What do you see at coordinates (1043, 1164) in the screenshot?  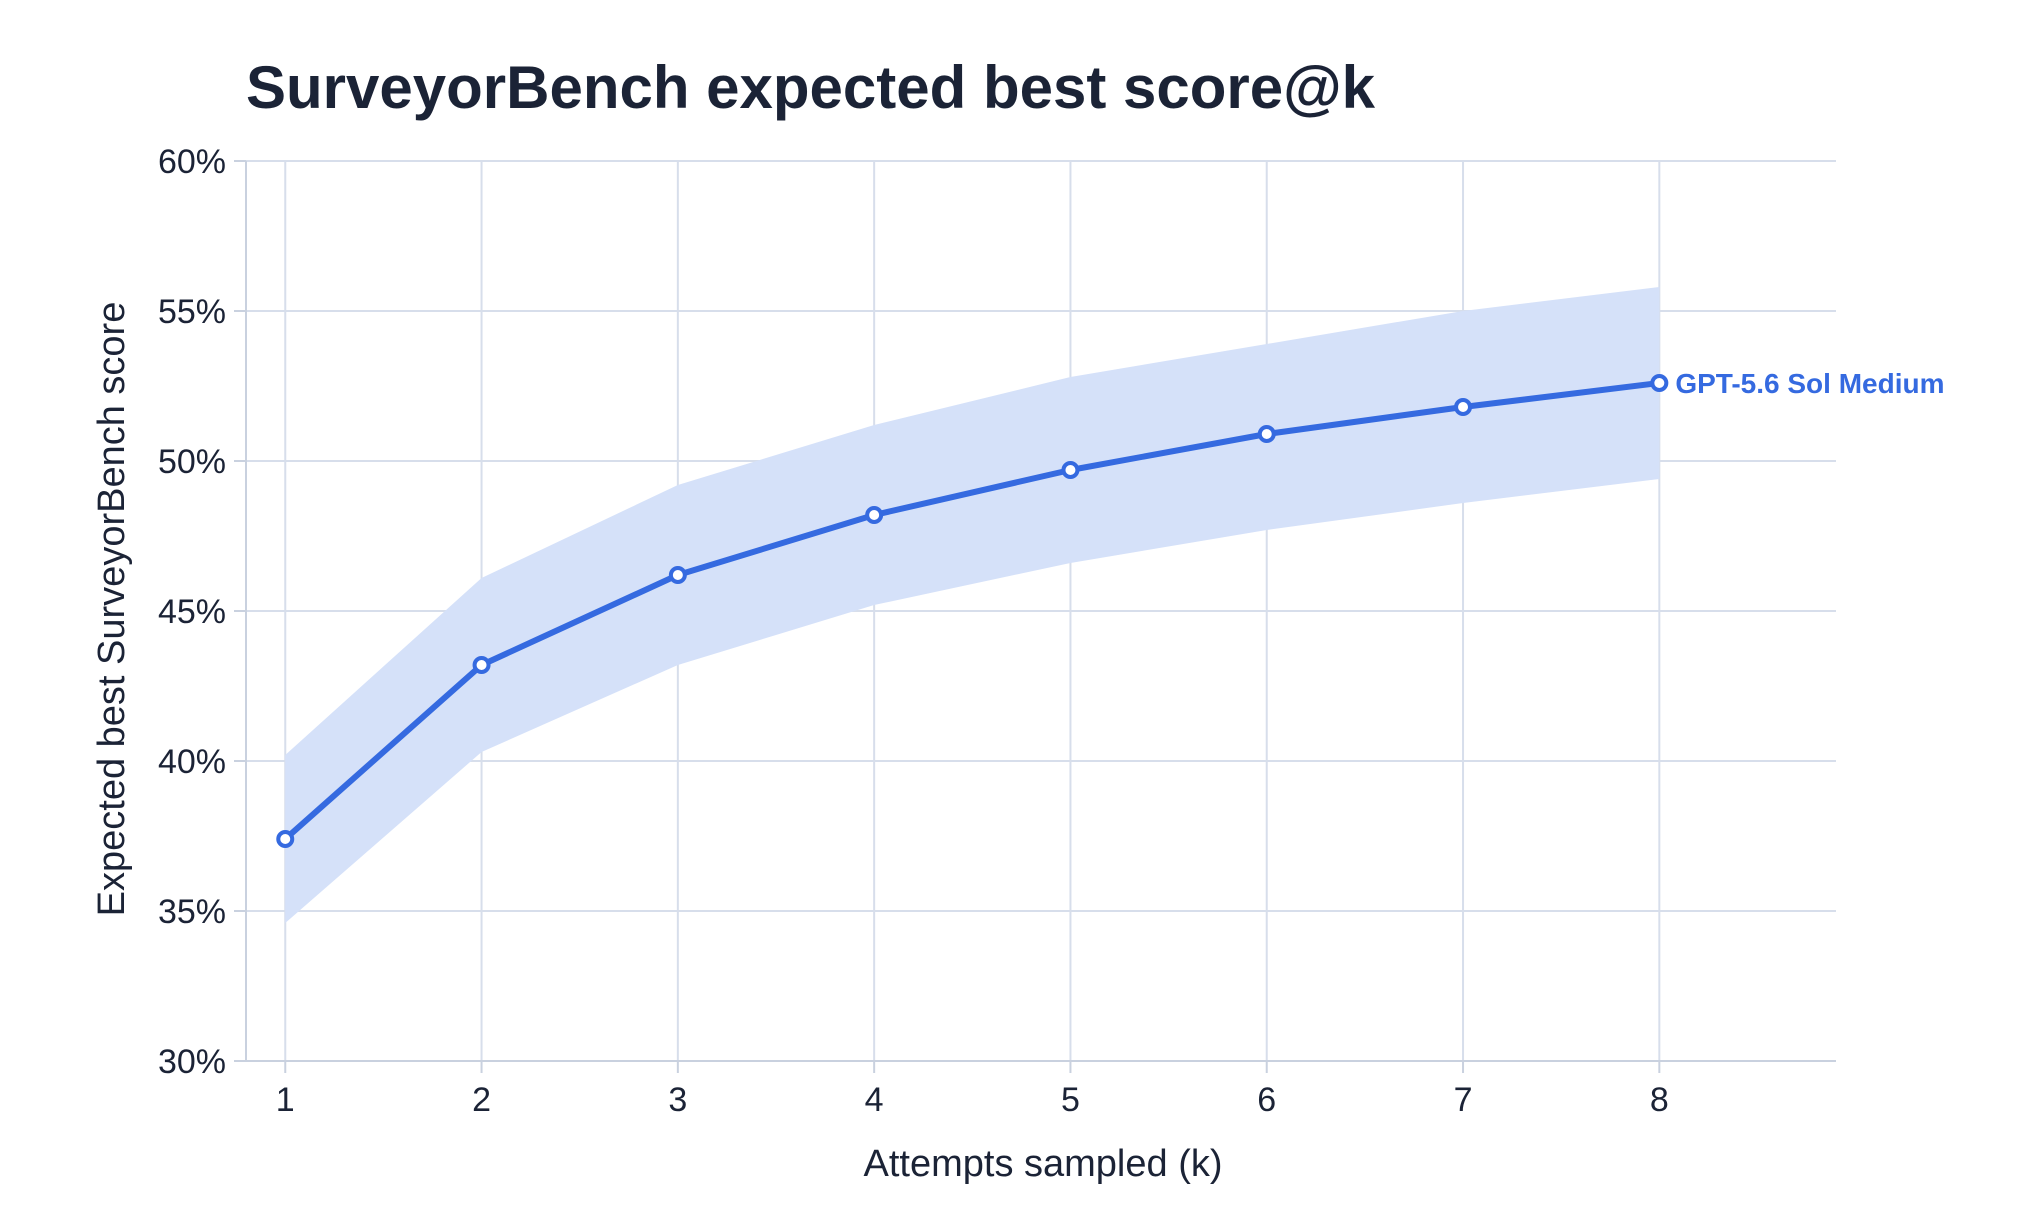 I see `x-axis-label: Attempts sampled (k)` at bounding box center [1043, 1164].